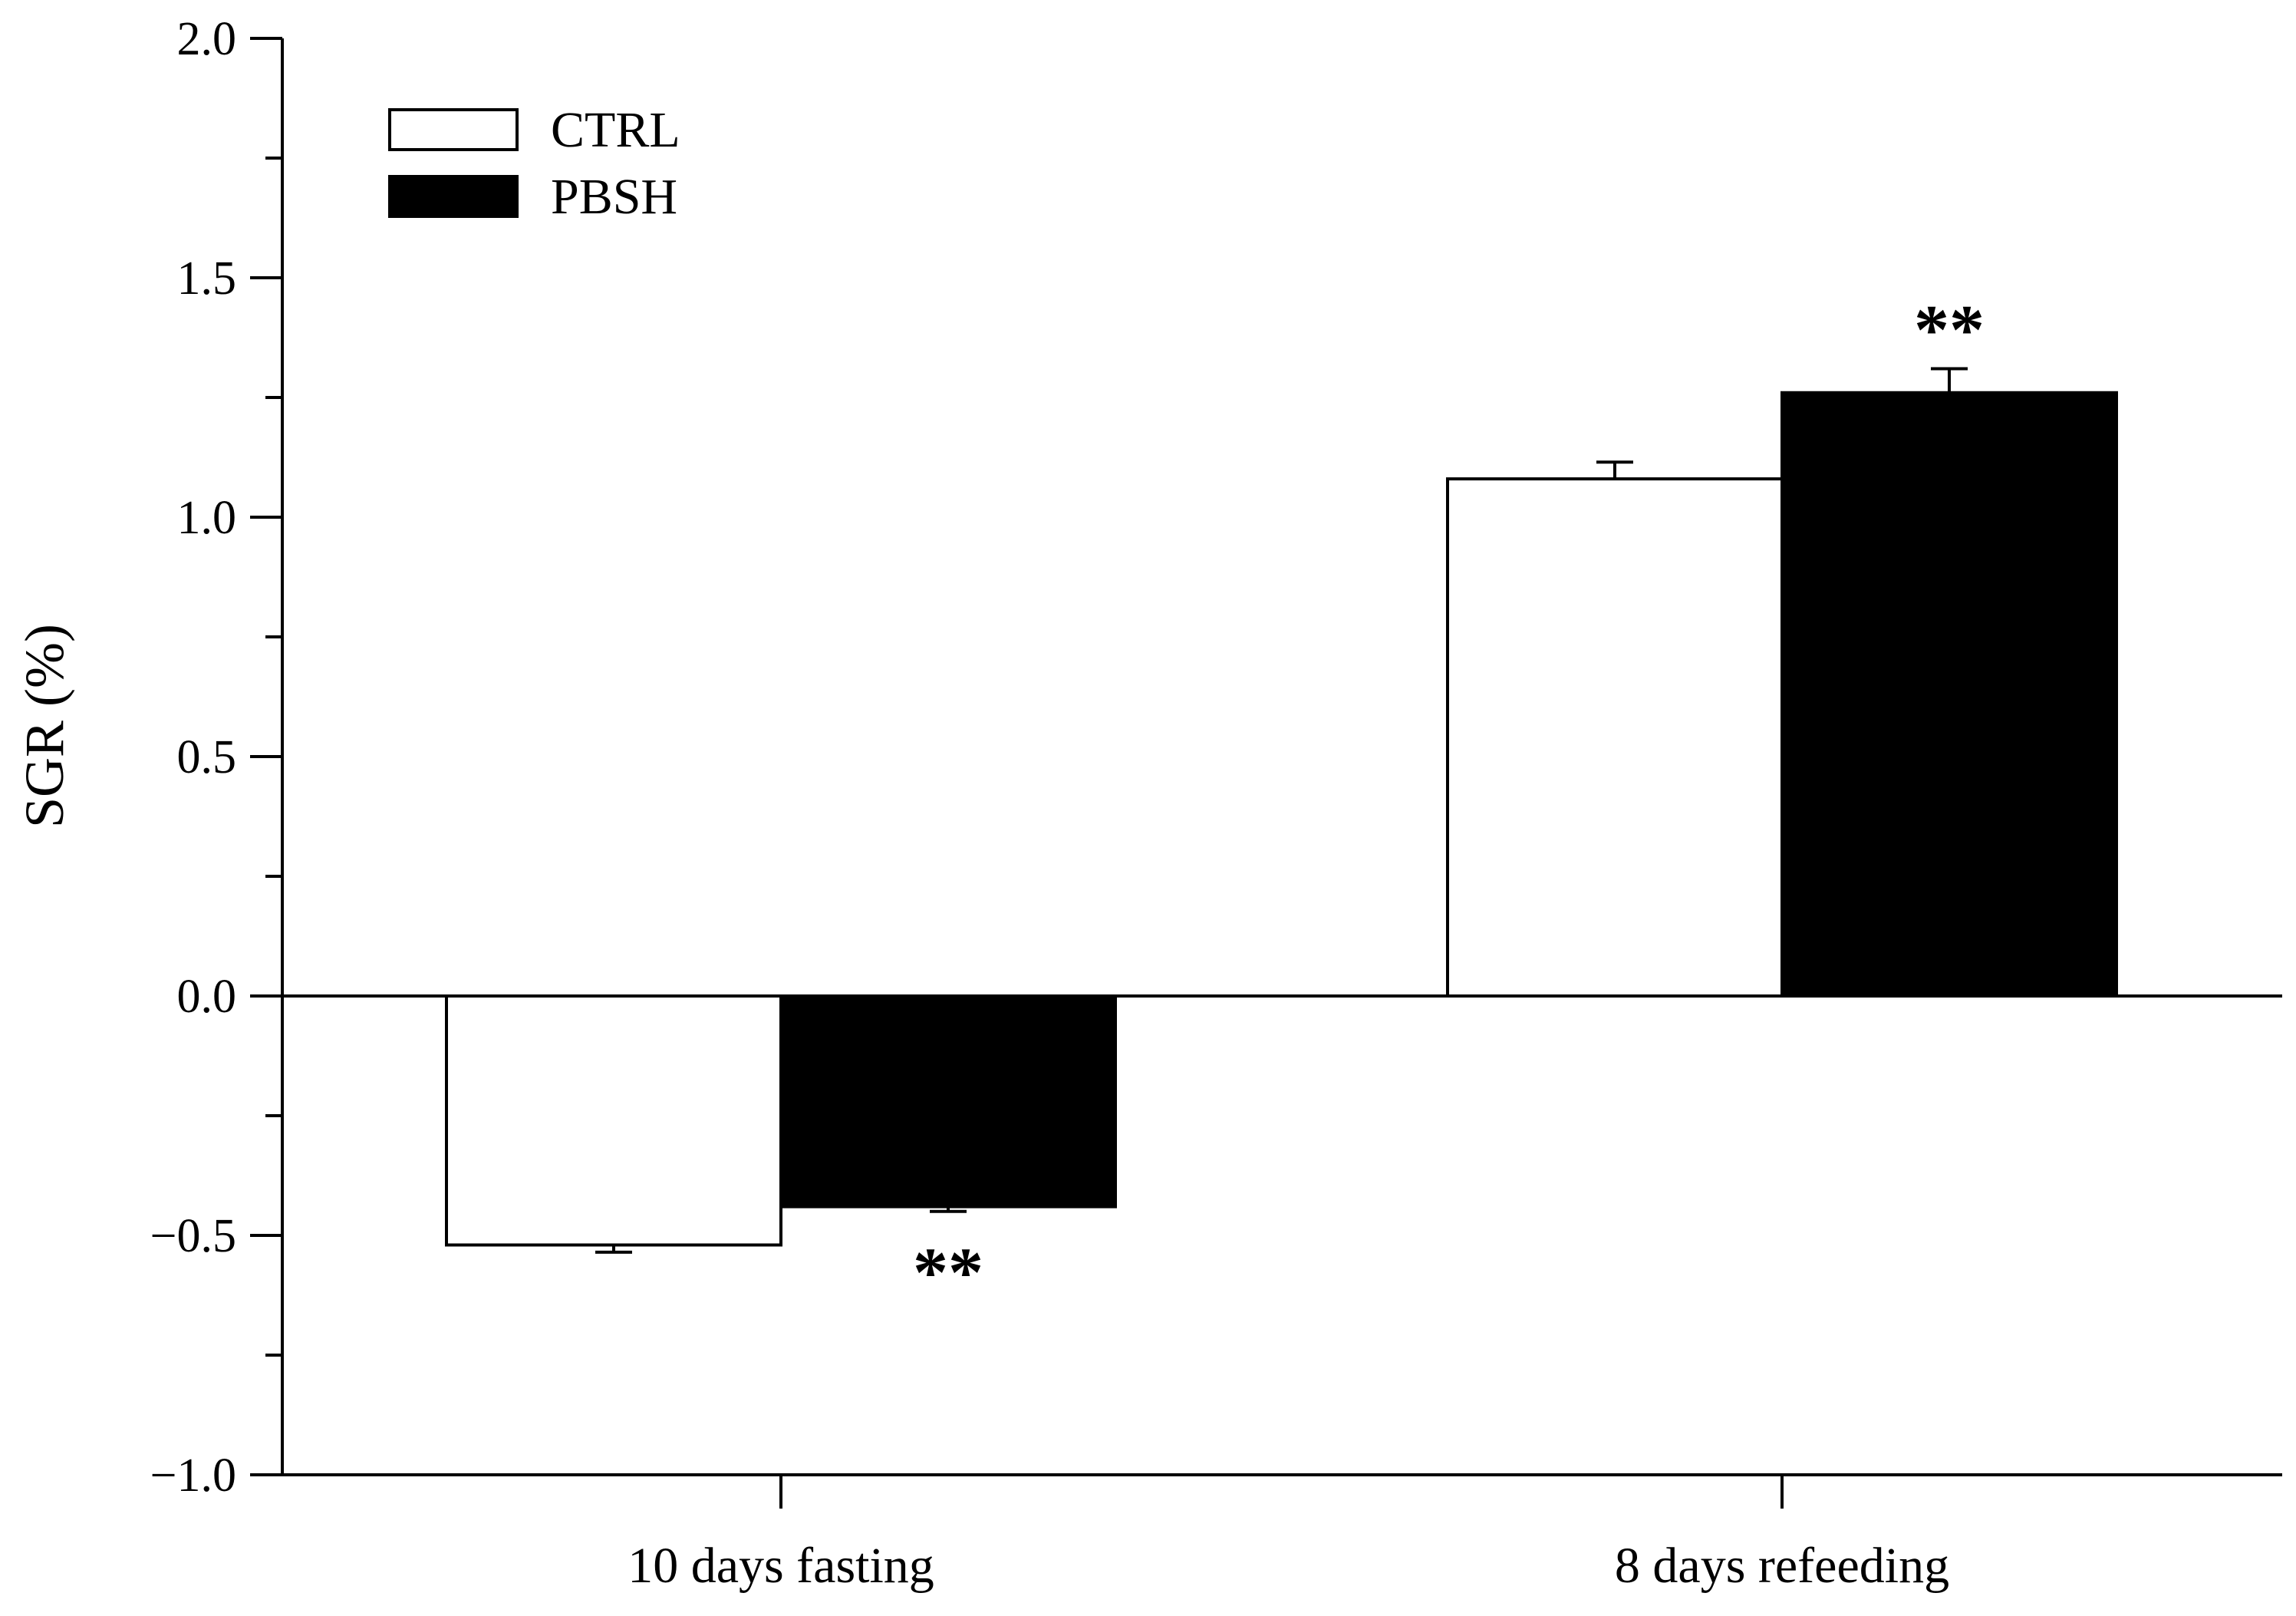  Describe the element at coordinates (1782, 1566) in the screenshot. I see `x-category-label: 8 days refeeding` at that location.